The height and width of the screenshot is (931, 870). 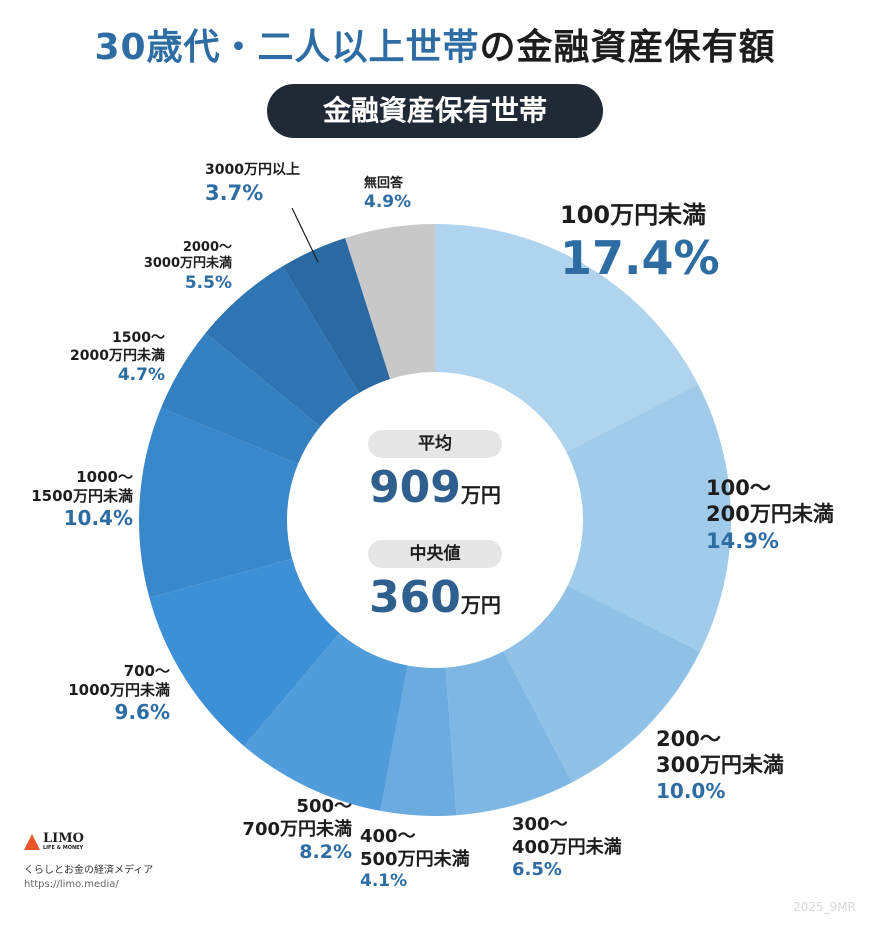 I want to click on percent-label: 5.5%, so click(x=208, y=282).